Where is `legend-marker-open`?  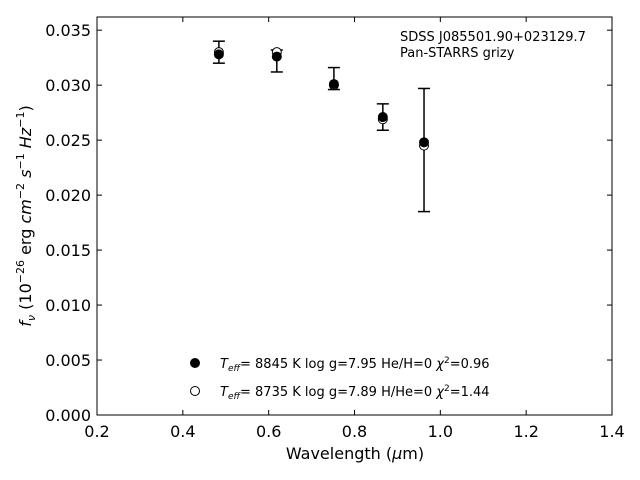
legend-marker-open is located at coordinates (195, 391).